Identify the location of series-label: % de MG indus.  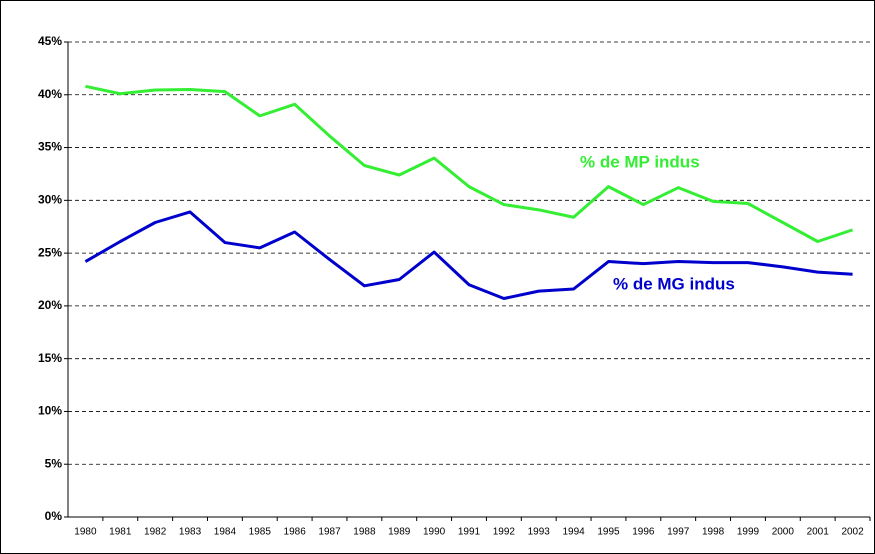
(674, 283).